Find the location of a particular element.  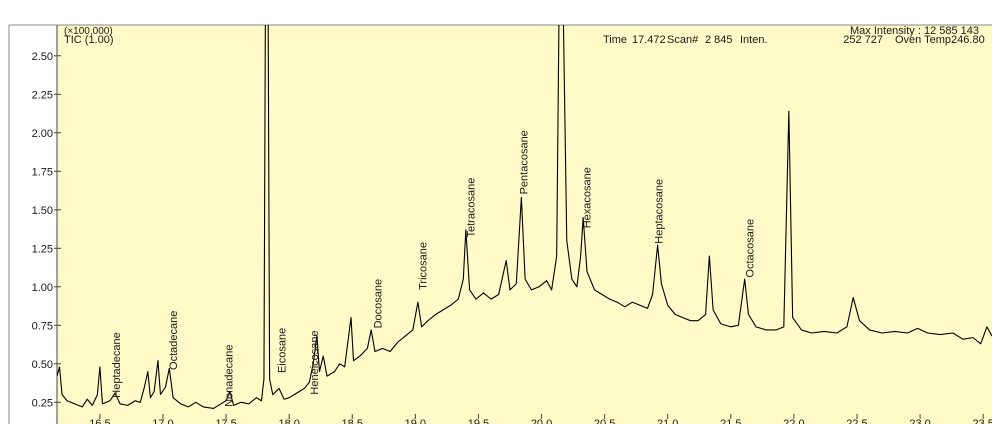

status-field: 17.472 is located at coordinates (649, 40).